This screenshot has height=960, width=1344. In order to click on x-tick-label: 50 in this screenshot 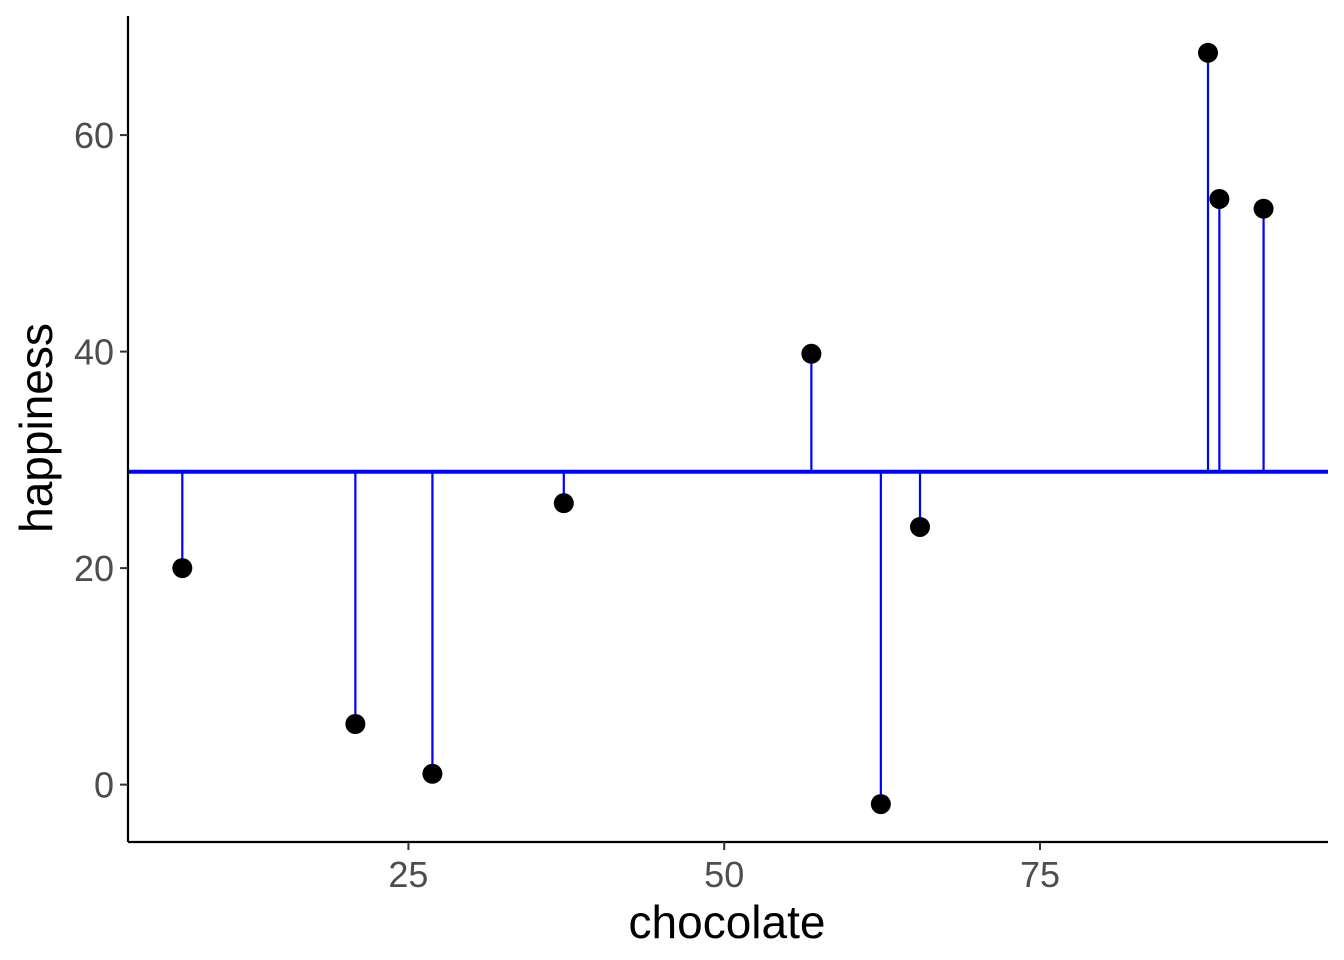, I will do `click(724, 874)`.